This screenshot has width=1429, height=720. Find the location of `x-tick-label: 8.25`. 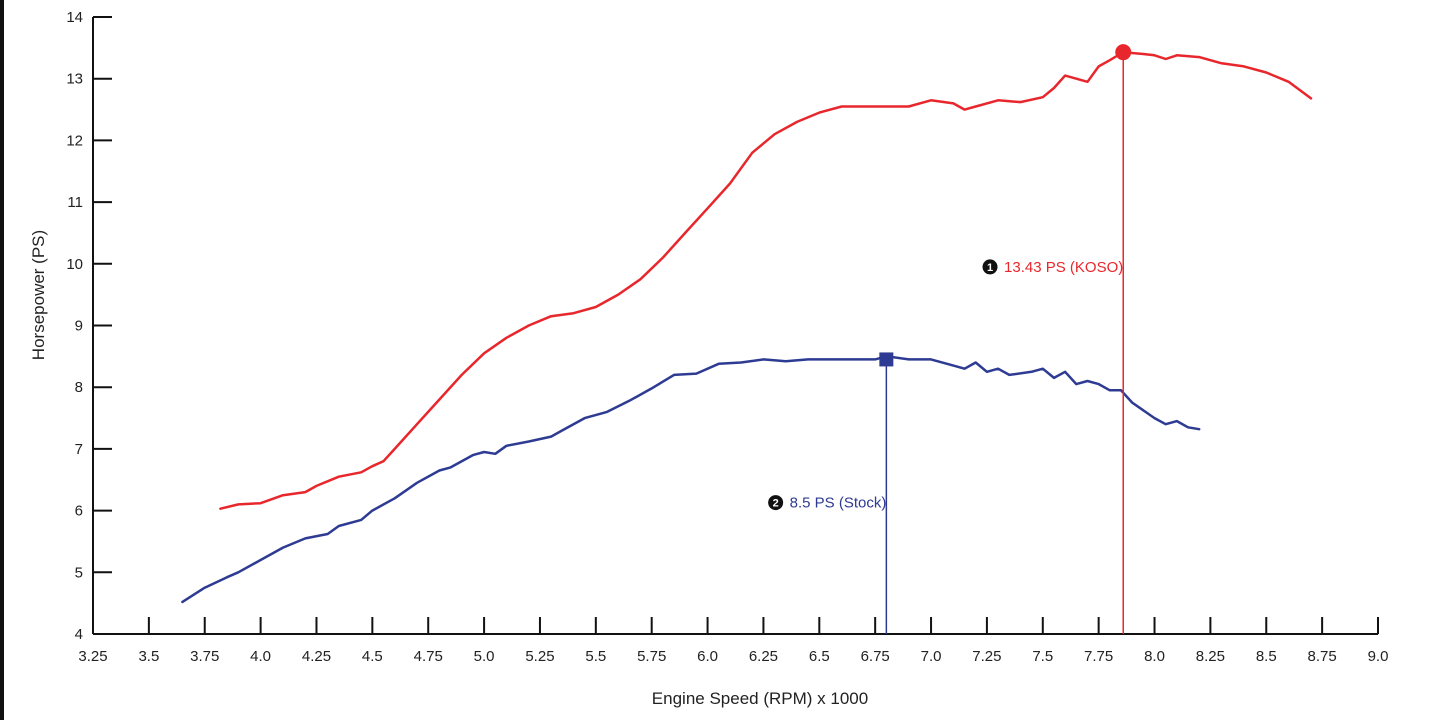

x-tick-label: 8.25 is located at coordinates (1210, 656).